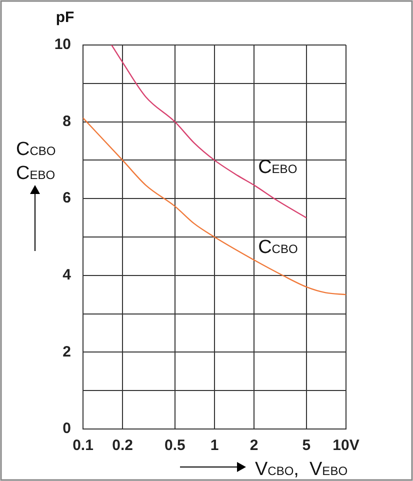 This screenshot has width=413, height=481. I want to click on x-tick-label: 0.5, so click(175, 445).